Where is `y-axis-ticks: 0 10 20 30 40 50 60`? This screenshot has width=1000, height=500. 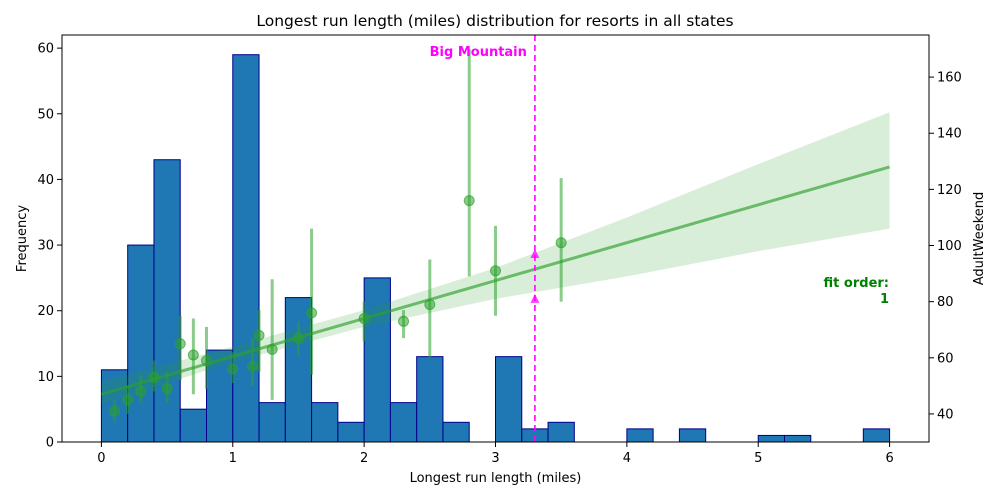 y-axis-ticks: 0 10 20 30 40 50 60 is located at coordinates (49, 246).